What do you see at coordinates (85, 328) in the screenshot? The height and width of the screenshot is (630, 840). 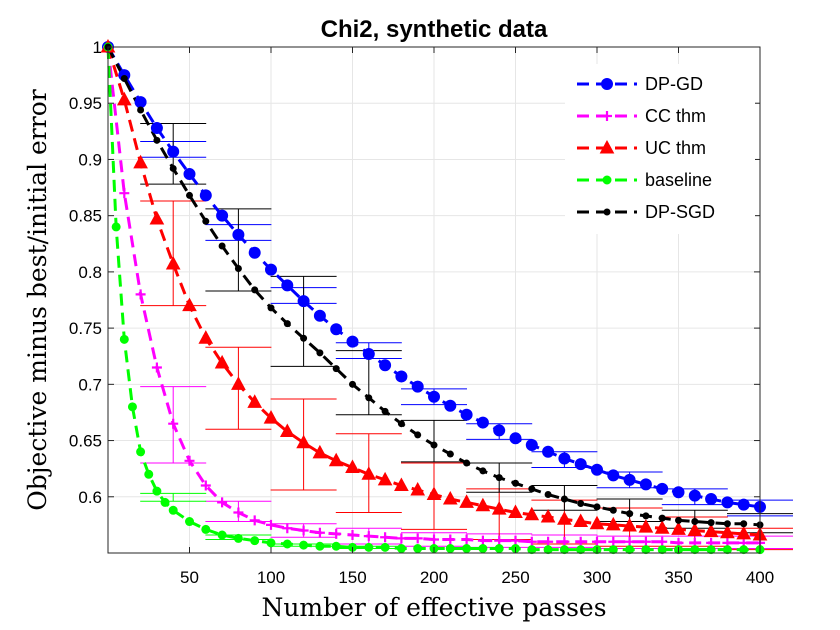 I see `y-tick-label: 0.75` at bounding box center [85, 328].